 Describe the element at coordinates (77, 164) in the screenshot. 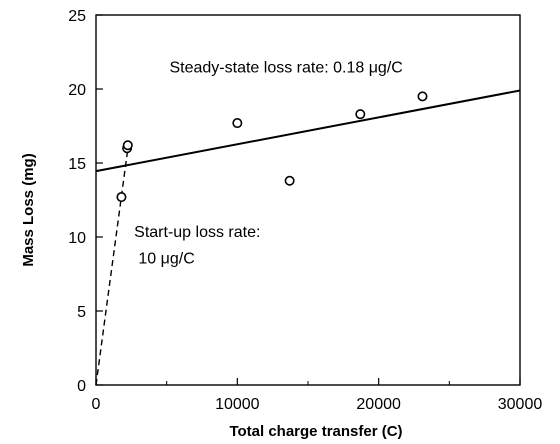

I see `y-tick-label: 15` at that location.